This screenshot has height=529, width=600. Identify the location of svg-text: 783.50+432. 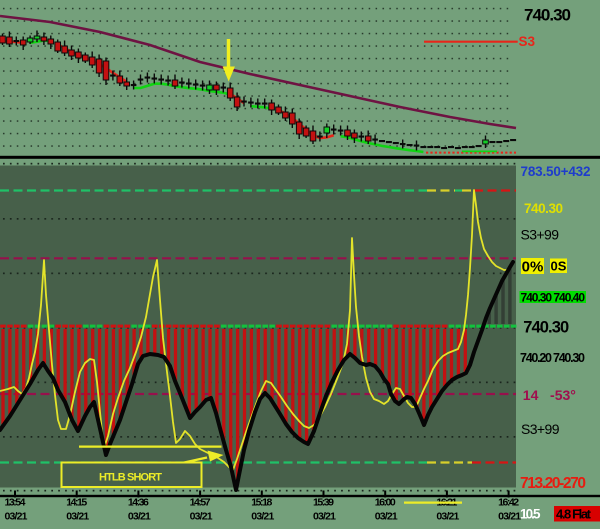
(556, 171).